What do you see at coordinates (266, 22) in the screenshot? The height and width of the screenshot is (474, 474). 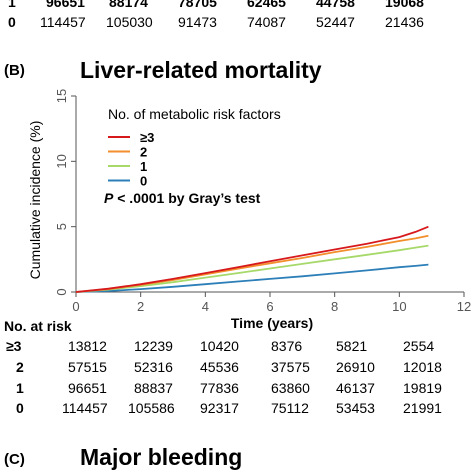 I see `top-row-0-cell: 74087` at bounding box center [266, 22].